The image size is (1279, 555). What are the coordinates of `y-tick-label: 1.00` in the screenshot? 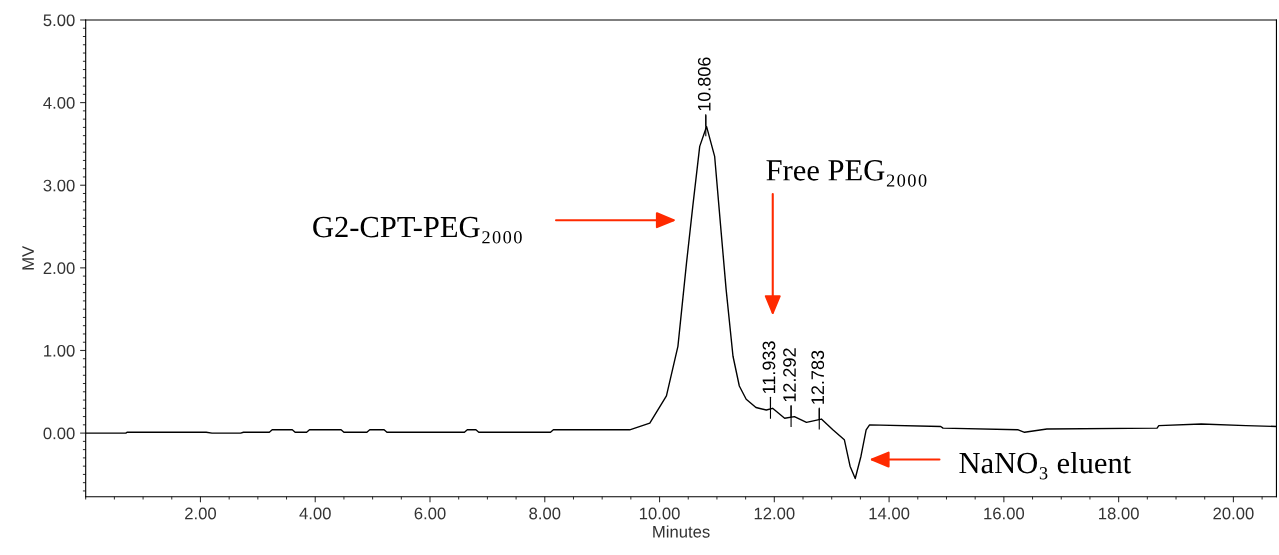 It's located at (59, 350).